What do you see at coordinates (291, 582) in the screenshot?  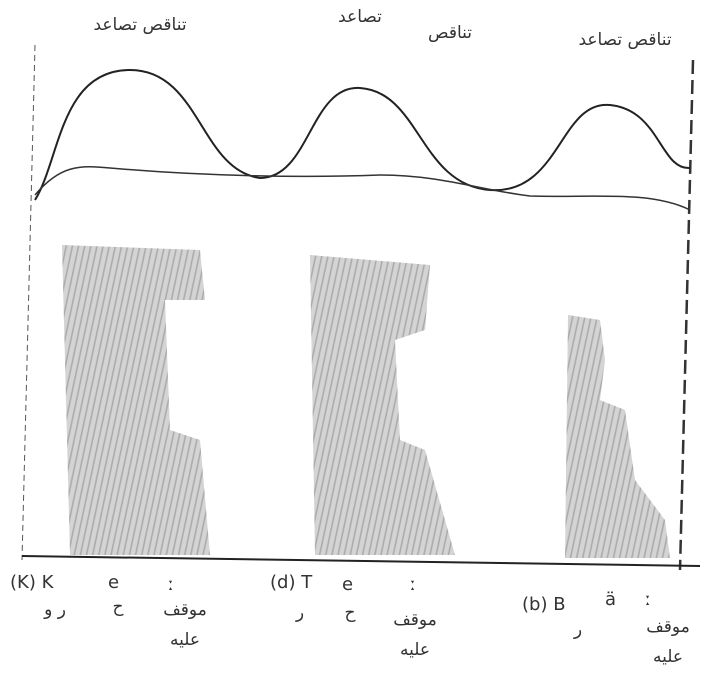 I see `symbol: (d) T` at bounding box center [291, 582].